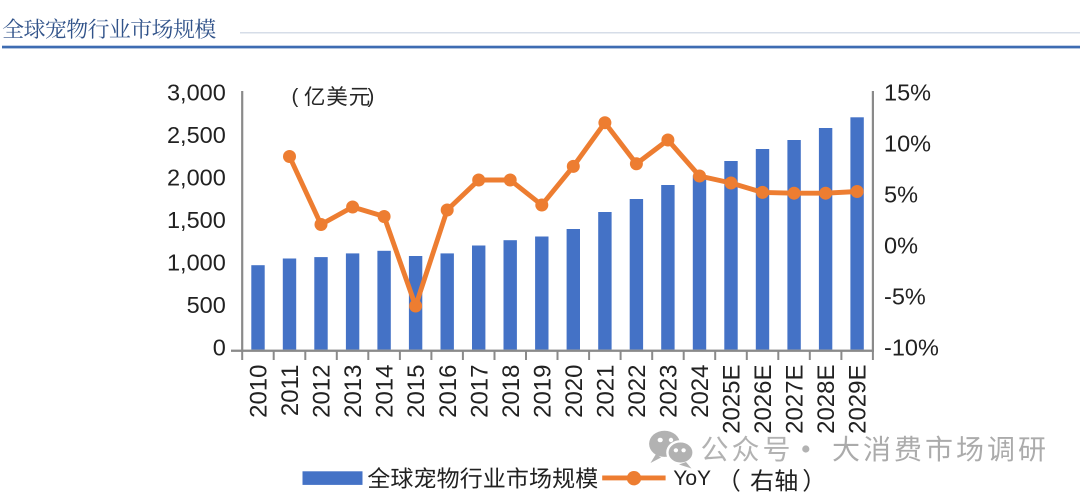  Describe the element at coordinates (511, 391) in the screenshot. I see `svg-text: 2018` at that location.